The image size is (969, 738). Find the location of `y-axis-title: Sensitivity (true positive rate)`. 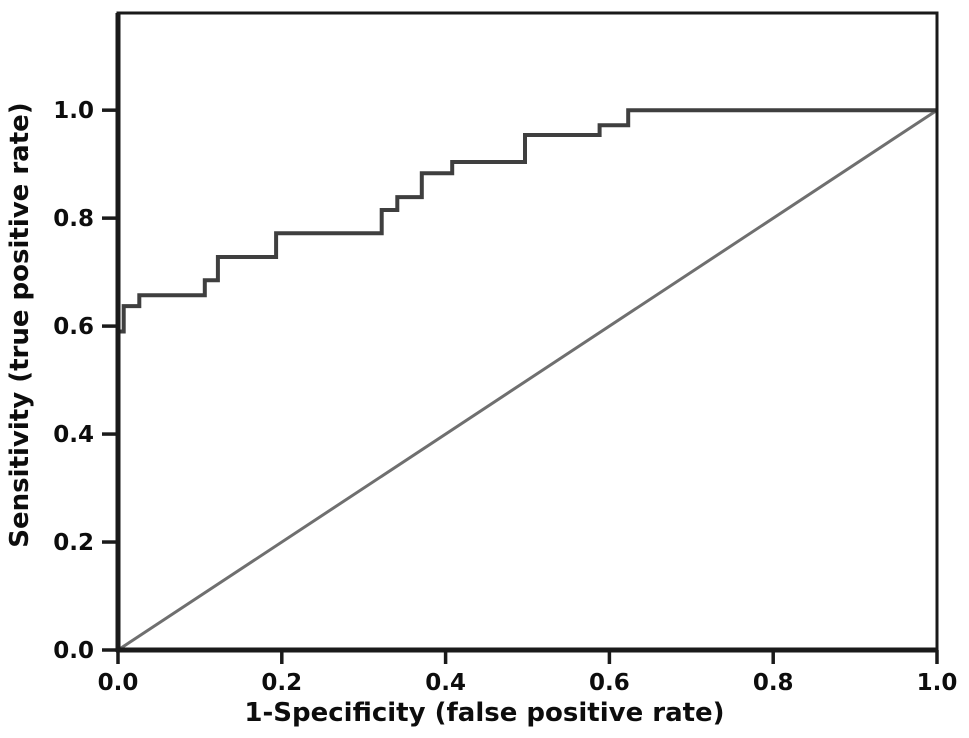

y-axis-title: Sensitivity (true positive rate) is located at coordinates (20, 325).